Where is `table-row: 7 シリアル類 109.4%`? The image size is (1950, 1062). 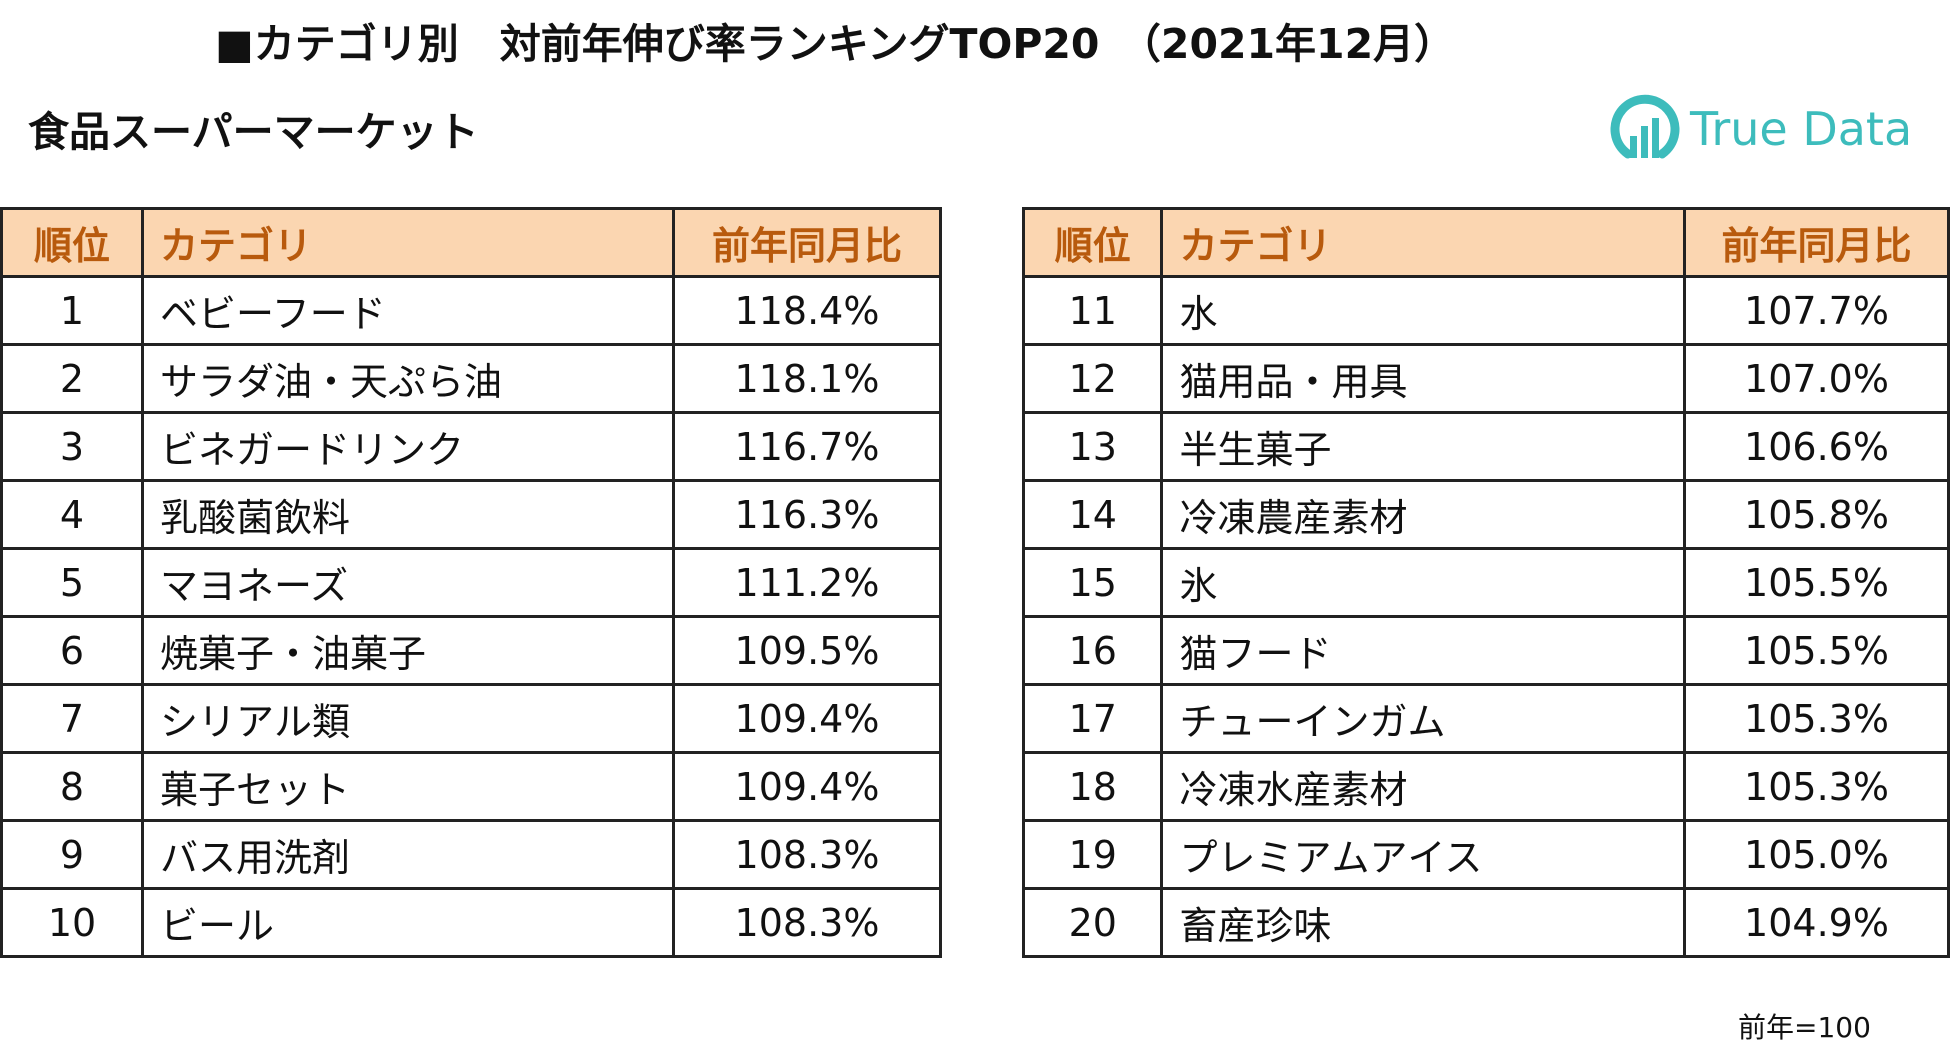
table-row: 7 シリアル類 109.4% is located at coordinates (471, 718).